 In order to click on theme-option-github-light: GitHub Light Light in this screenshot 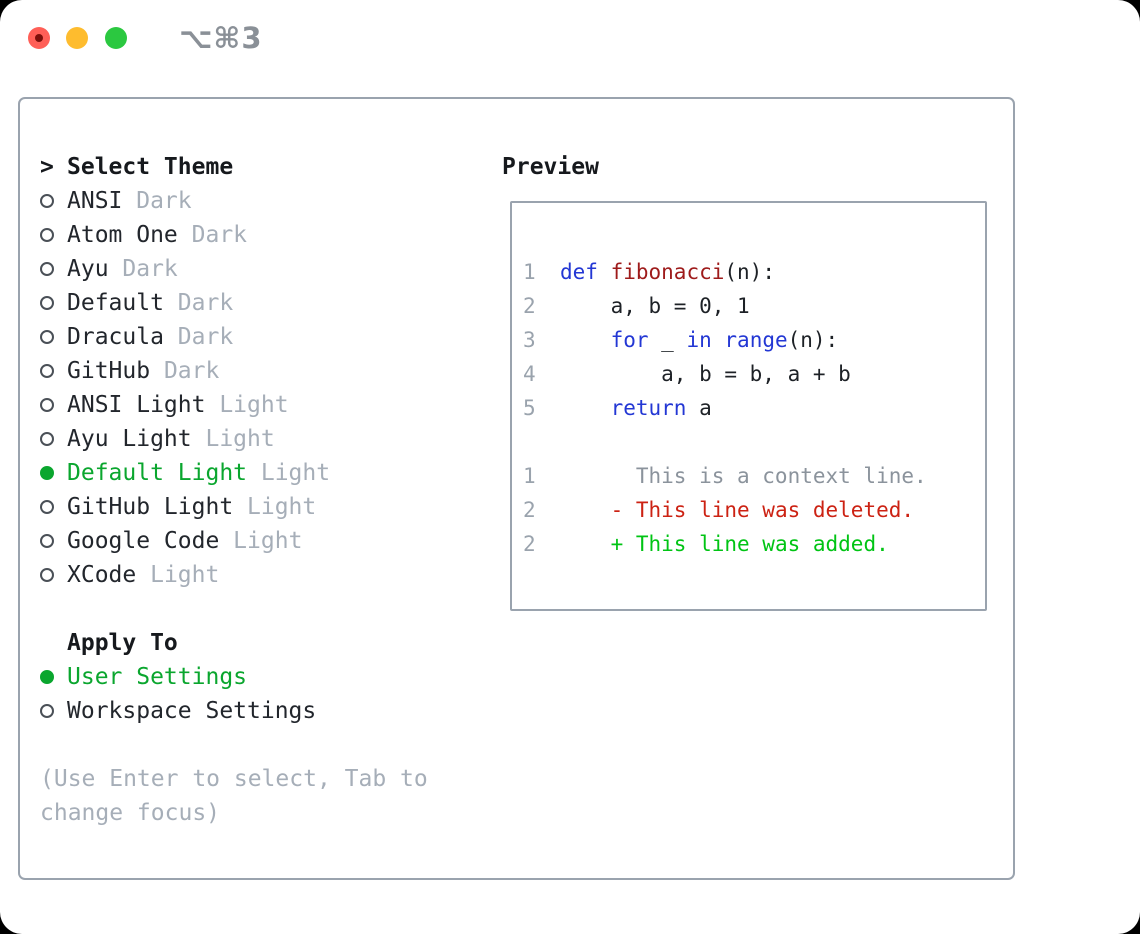, I will do `click(265, 507)`.